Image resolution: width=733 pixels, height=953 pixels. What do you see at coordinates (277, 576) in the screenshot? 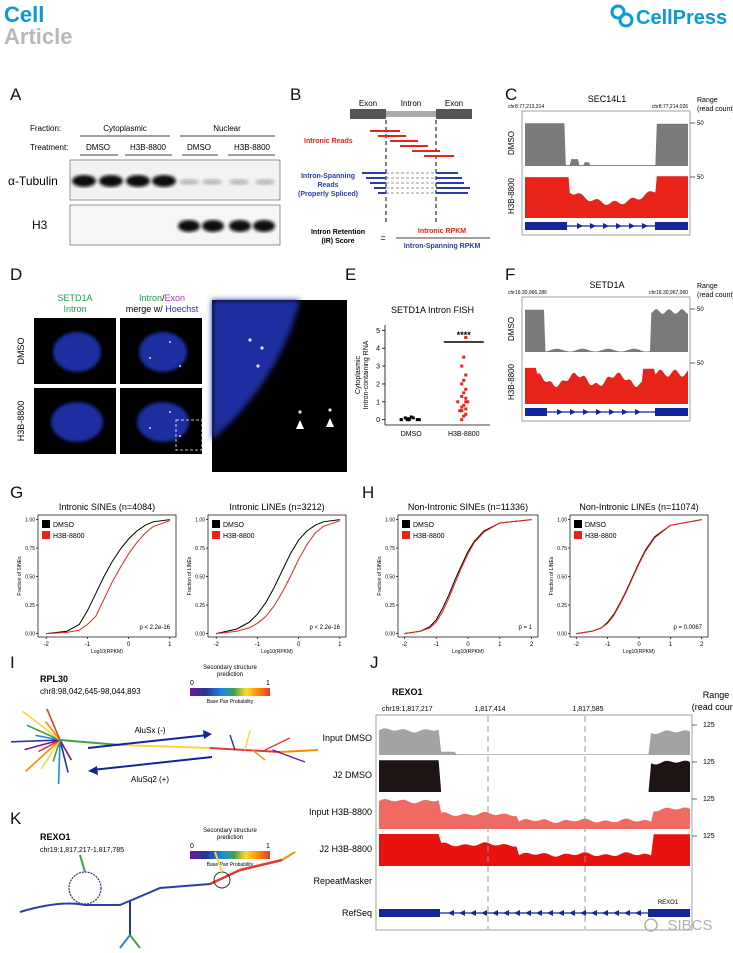
I see `plot-frame` at bounding box center [277, 576].